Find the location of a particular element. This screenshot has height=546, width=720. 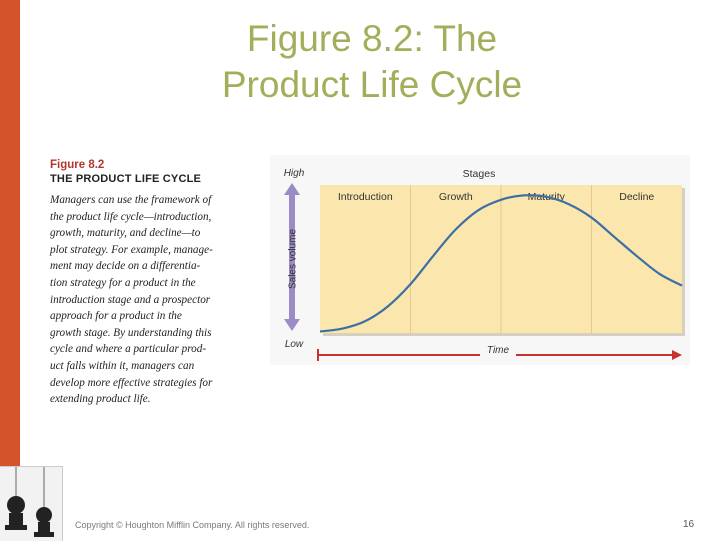

caption-line: plot strategy. For example, manage- is located at coordinates (131, 249).